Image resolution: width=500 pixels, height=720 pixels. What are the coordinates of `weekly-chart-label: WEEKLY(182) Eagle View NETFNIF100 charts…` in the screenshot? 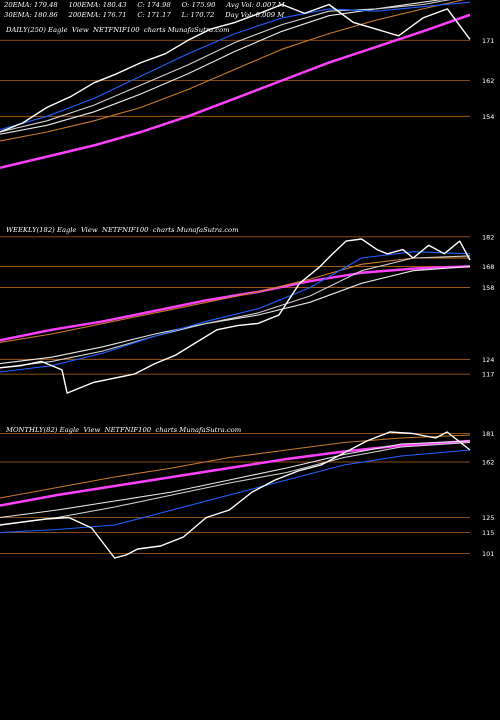 It's located at (122, 230).